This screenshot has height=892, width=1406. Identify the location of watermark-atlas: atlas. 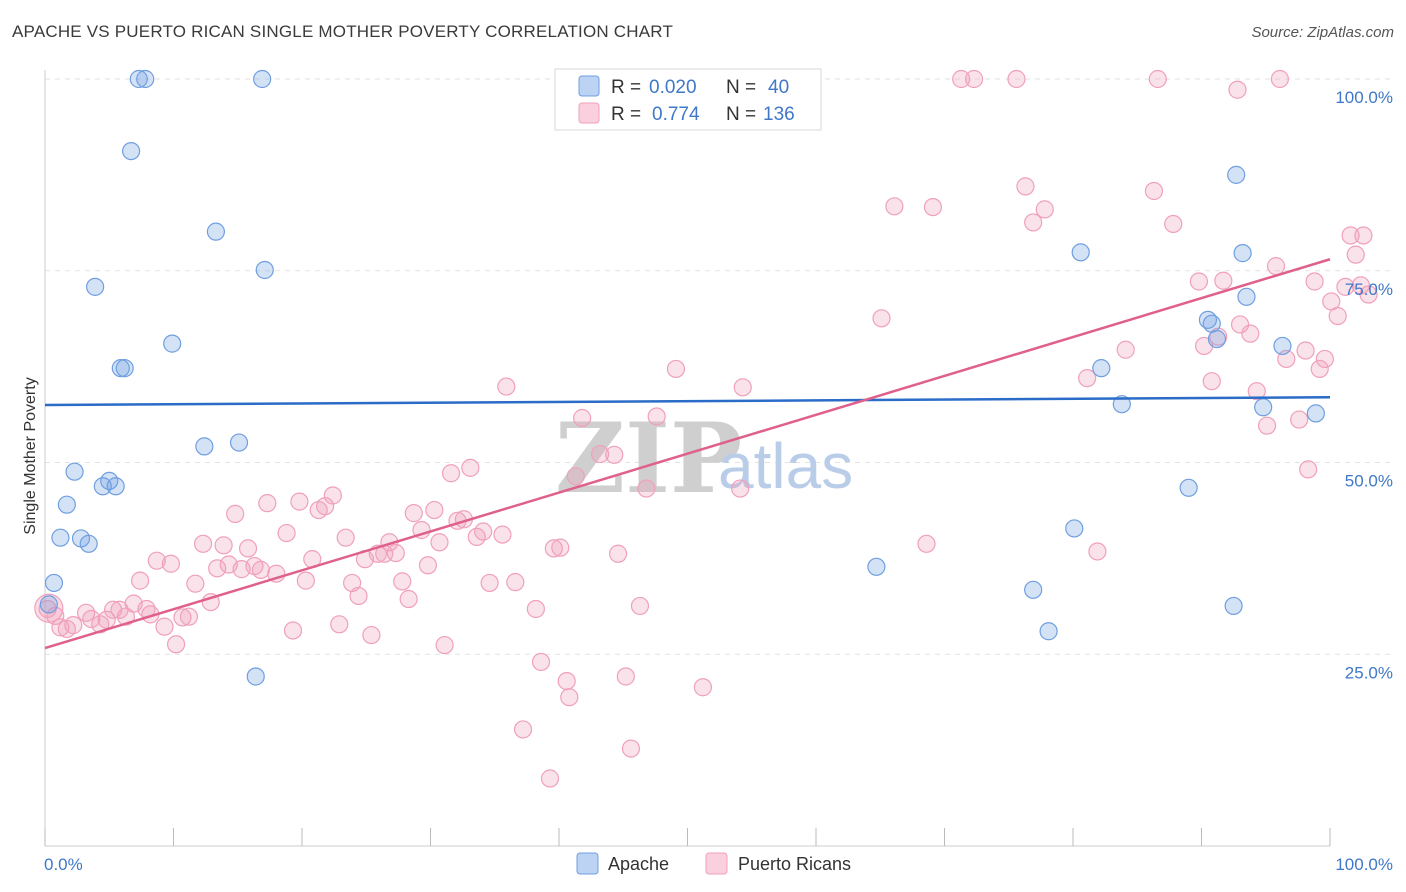
(785, 466).